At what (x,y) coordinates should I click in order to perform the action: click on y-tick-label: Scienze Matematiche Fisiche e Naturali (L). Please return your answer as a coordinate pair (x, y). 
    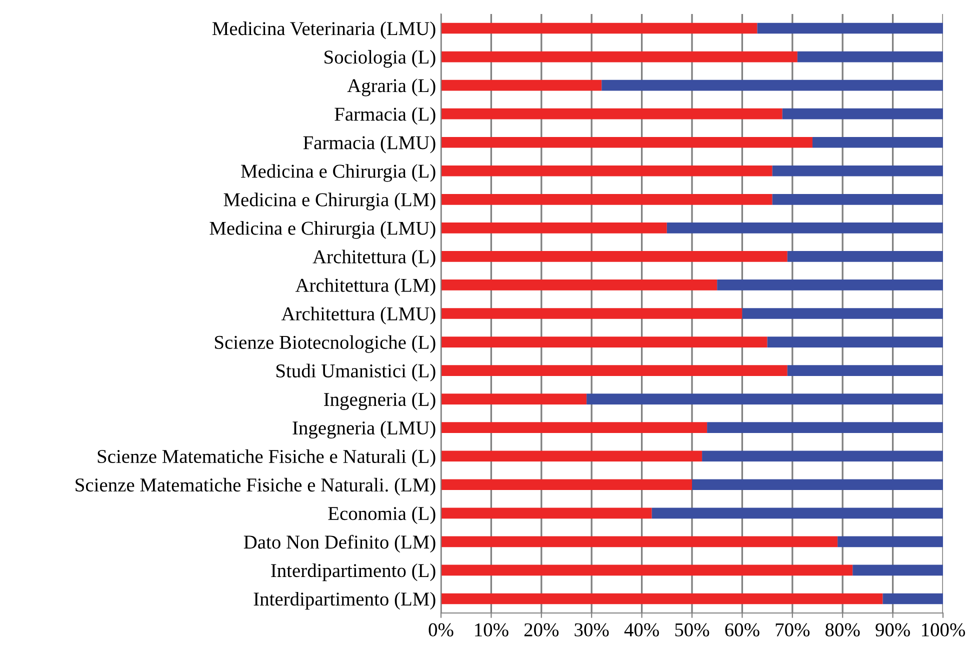
    Looking at the image, I should click on (267, 458).